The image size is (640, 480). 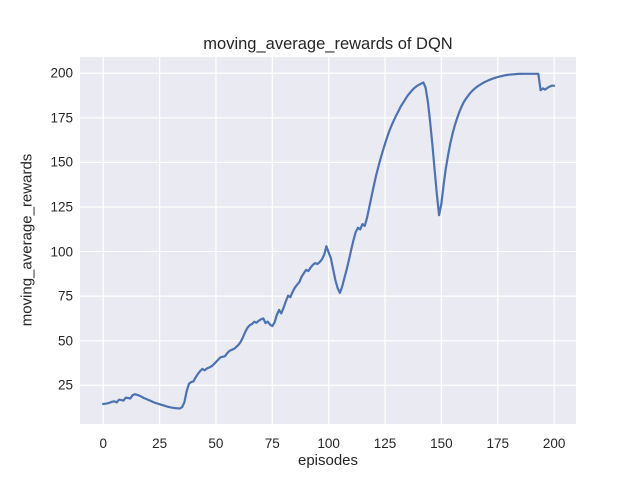 What do you see at coordinates (272, 443) in the screenshot?
I see `x-tick-label: 75` at bounding box center [272, 443].